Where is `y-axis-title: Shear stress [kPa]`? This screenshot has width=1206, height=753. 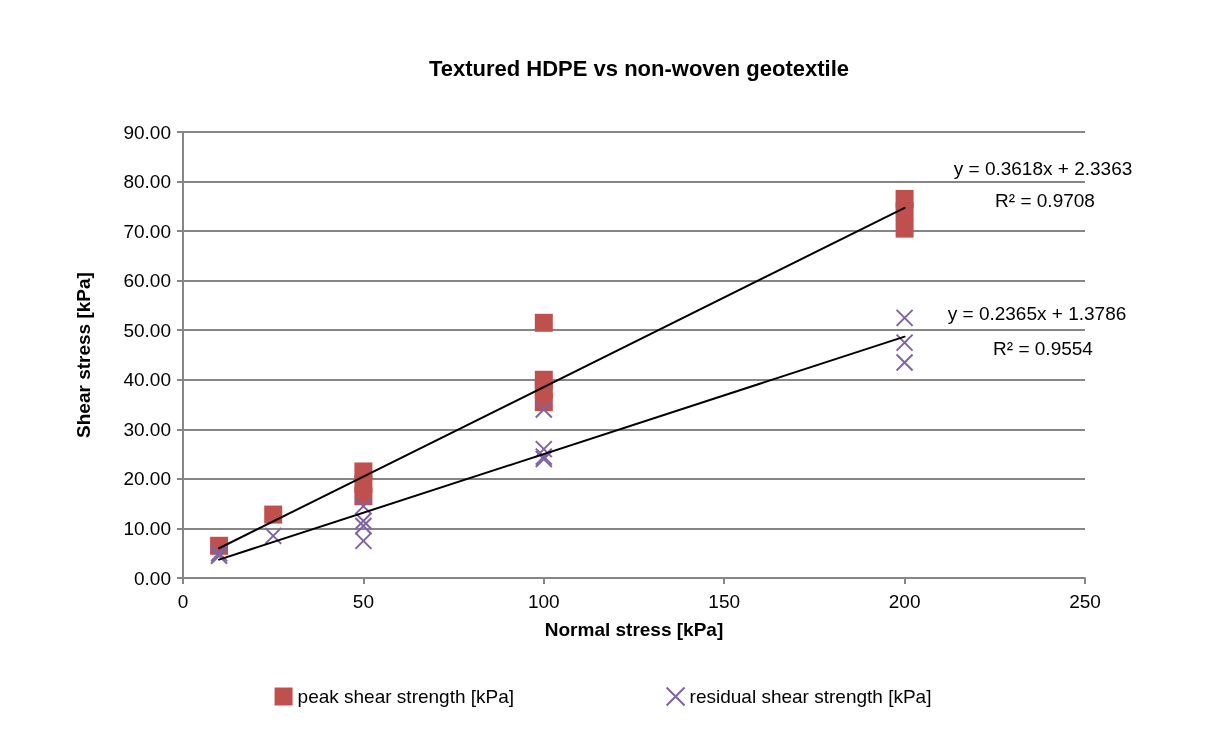 y-axis-title: Shear stress [kPa] is located at coordinates (83, 355).